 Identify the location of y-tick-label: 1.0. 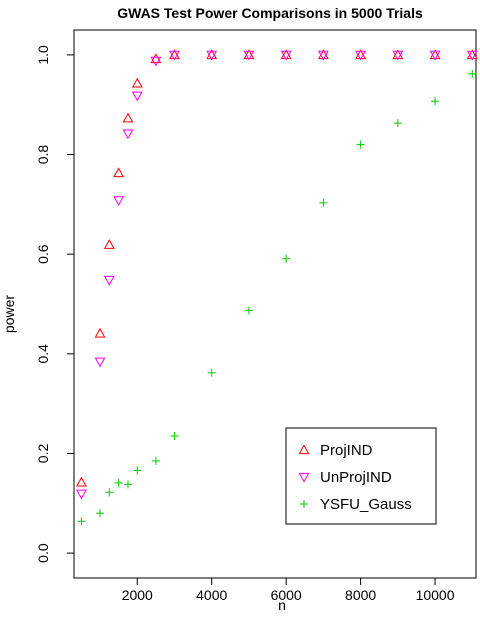
(43, 55).